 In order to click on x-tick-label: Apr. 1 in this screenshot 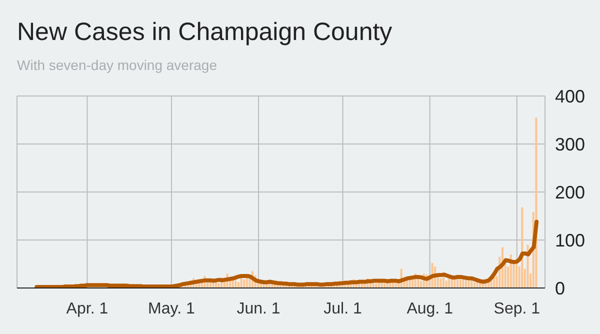, I will do `click(87, 309)`.